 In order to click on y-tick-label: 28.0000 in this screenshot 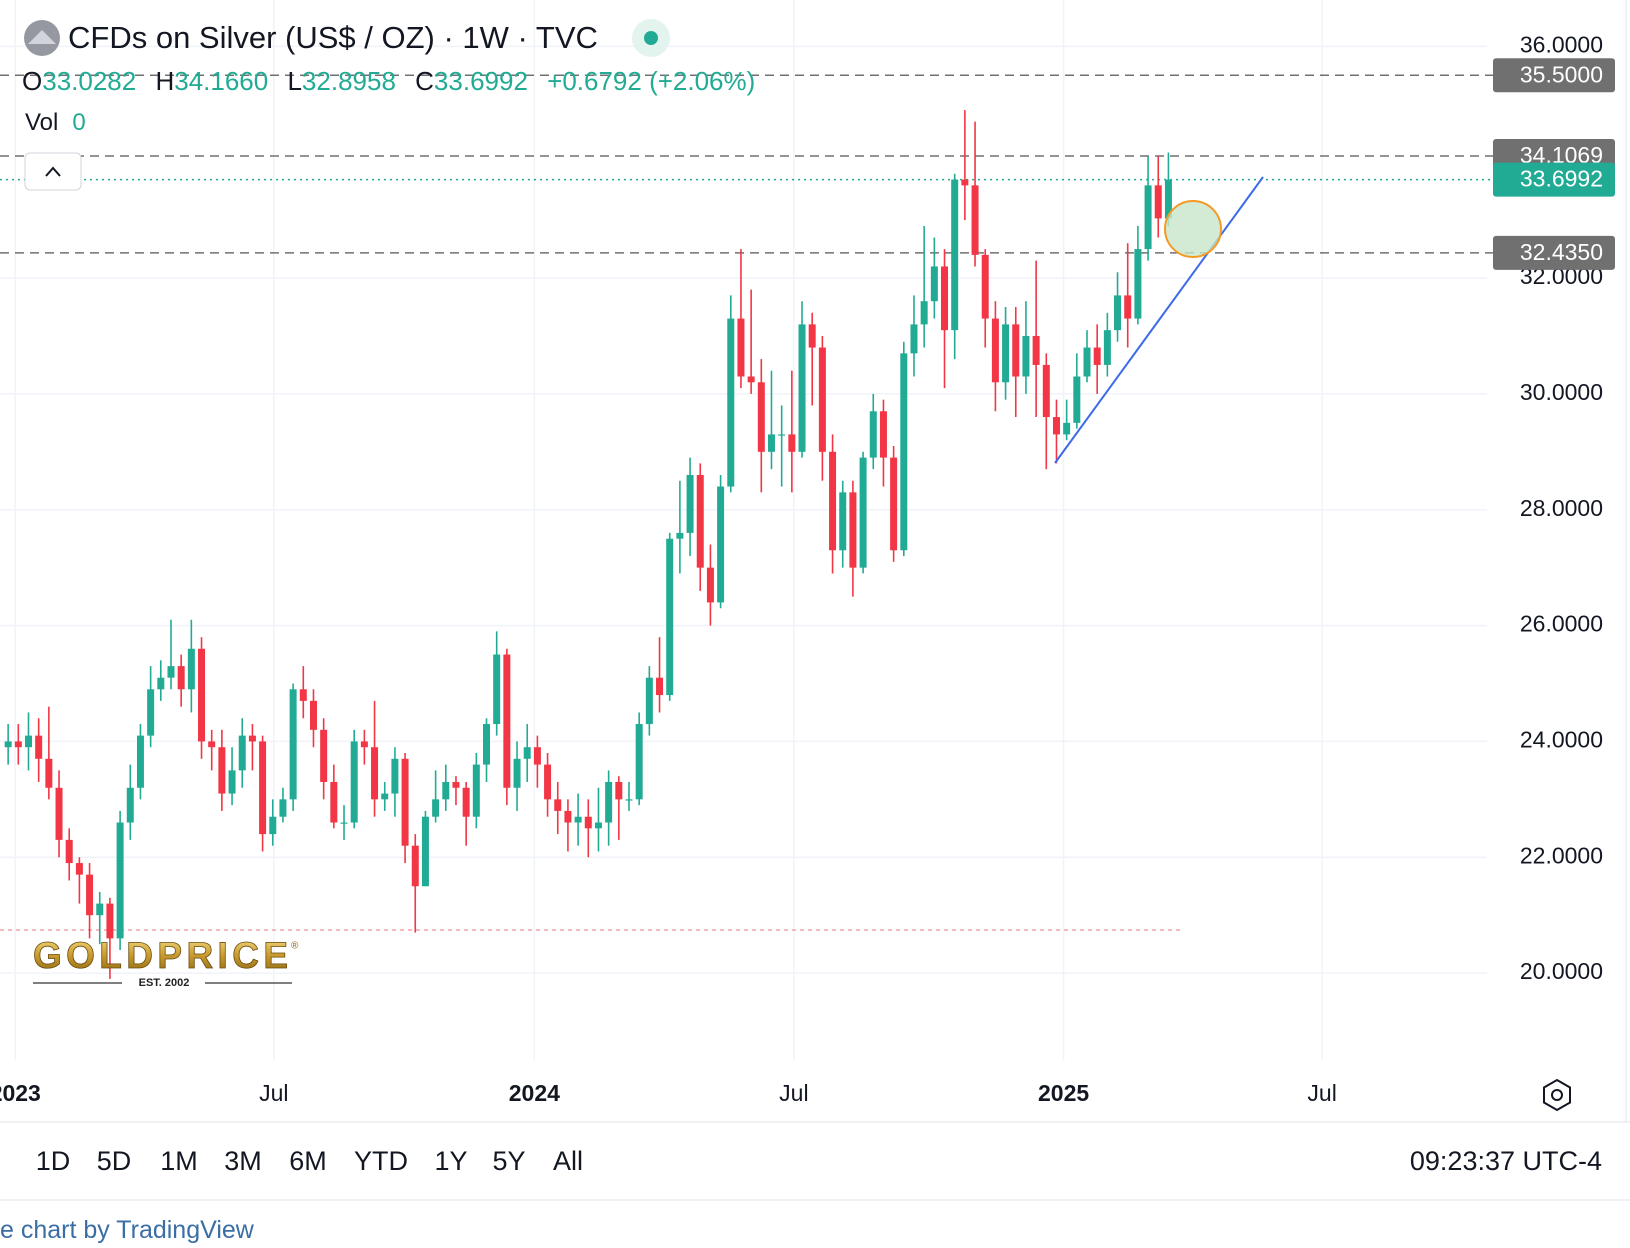, I will do `click(1561, 508)`.